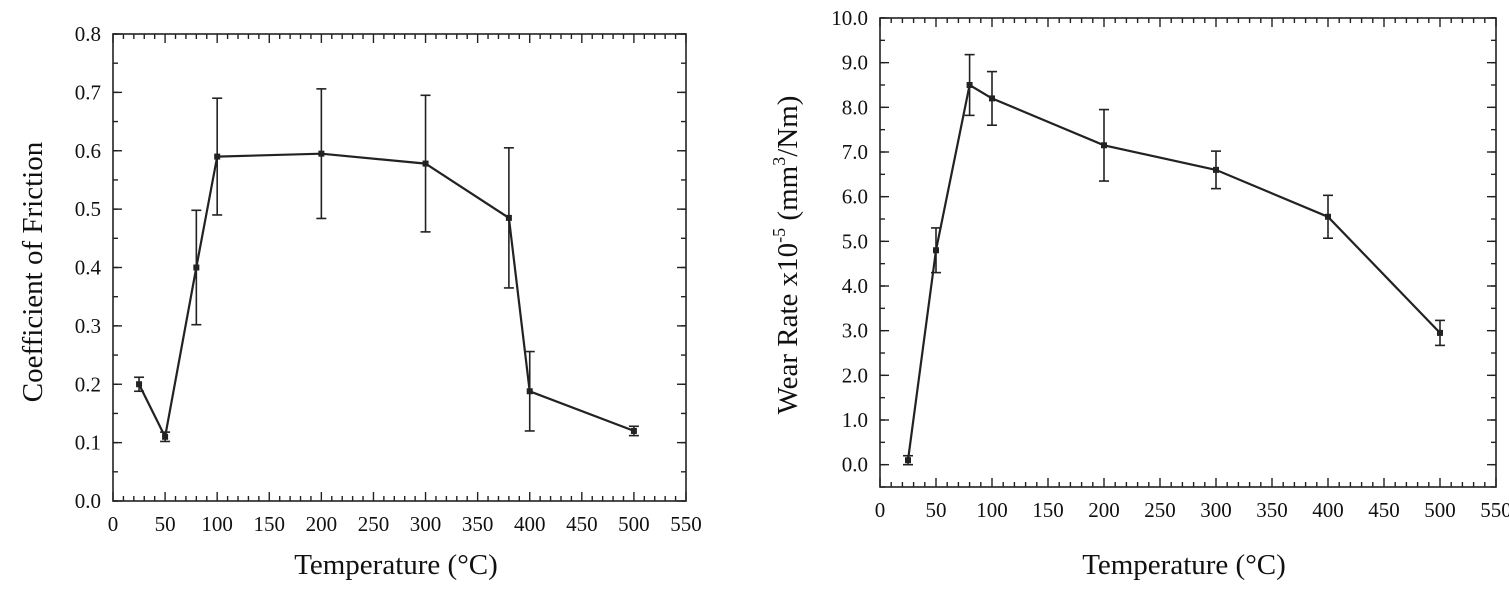 The image size is (1509, 594). I want to click on friction-x-tick-label: 250, so click(374, 524).